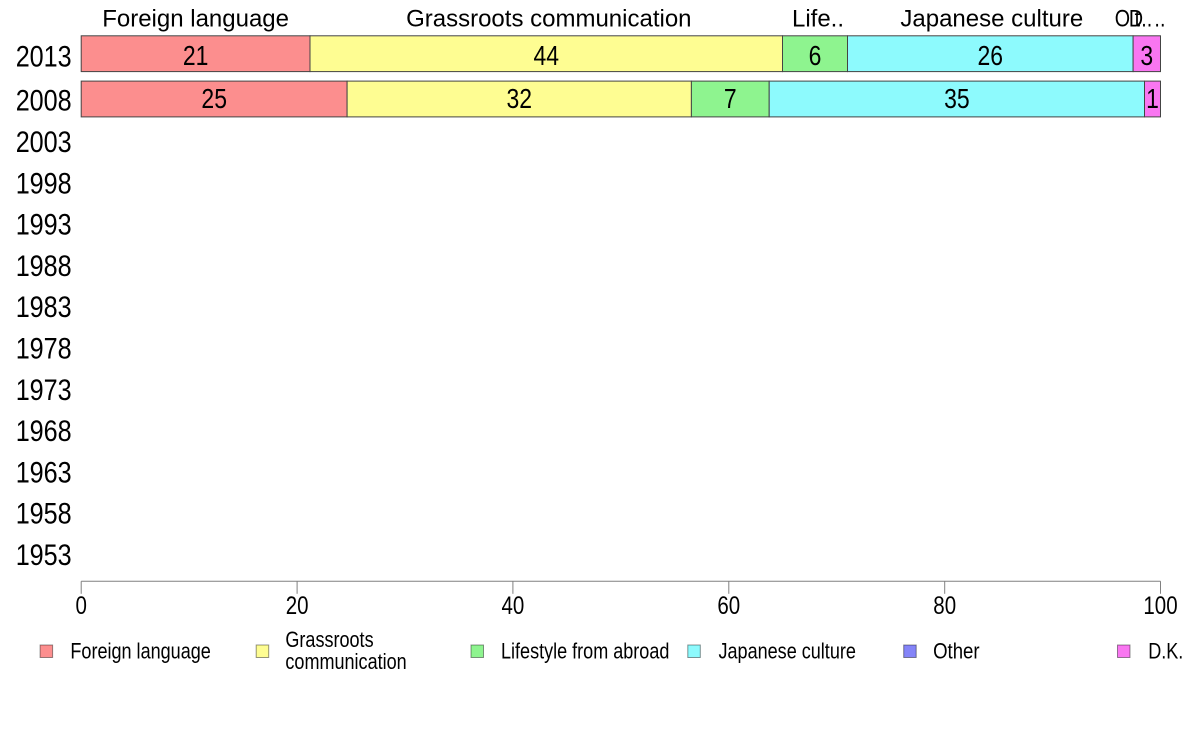  Describe the element at coordinates (44, 390) in the screenshot. I see `svg-text: 1973` at that location.